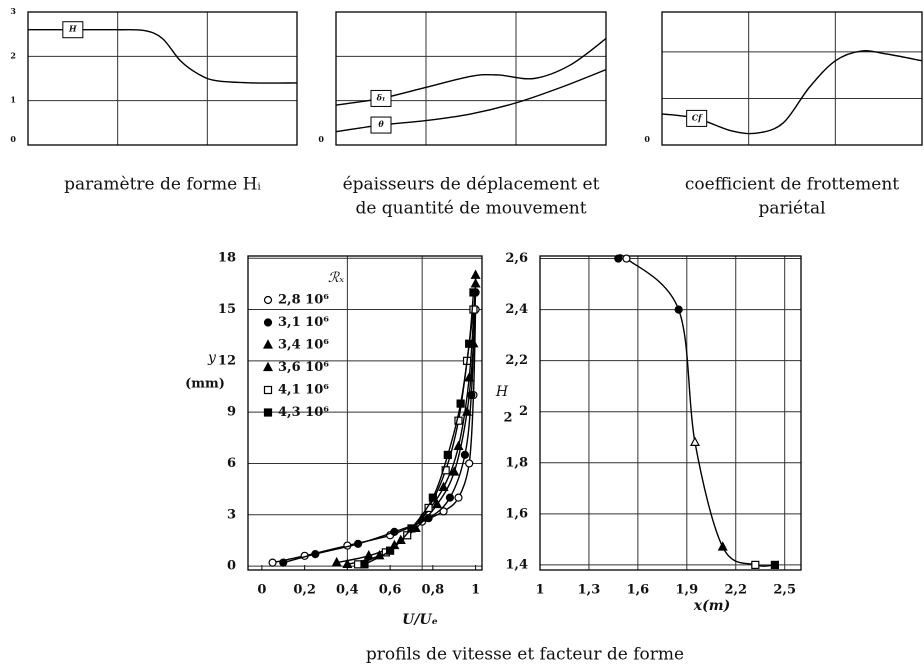 The width and height of the screenshot is (924, 671). I want to click on x-tick-label: 0,2, so click(304, 590).